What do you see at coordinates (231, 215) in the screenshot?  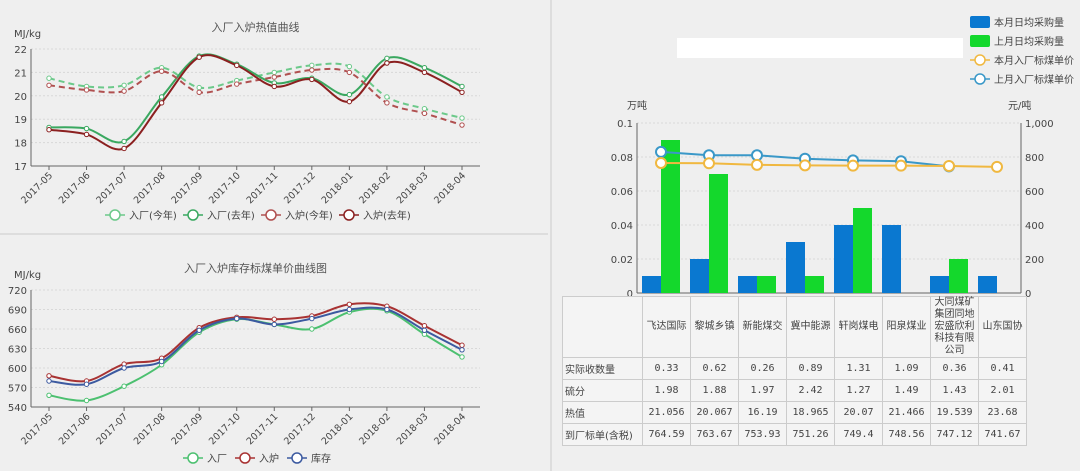 I see `legend-label: 入厂(去年)` at bounding box center [231, 215].